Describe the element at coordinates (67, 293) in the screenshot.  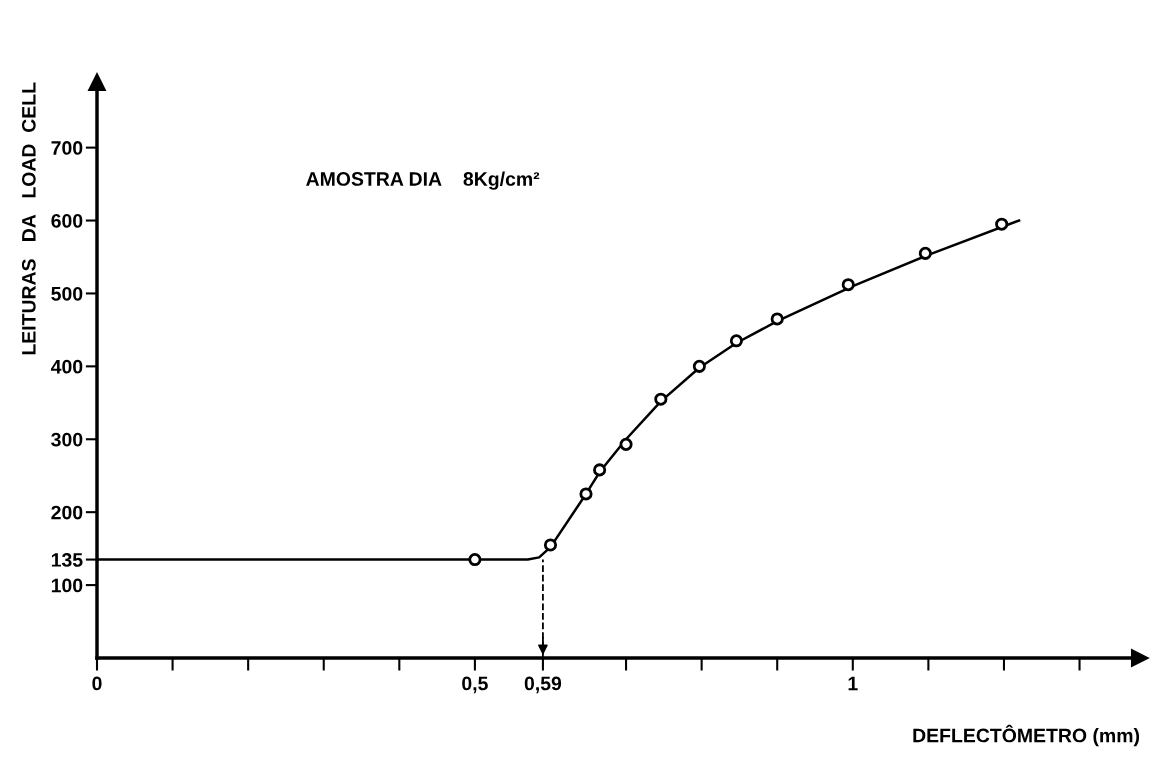
I see `y-tick-label: 500` at that location.